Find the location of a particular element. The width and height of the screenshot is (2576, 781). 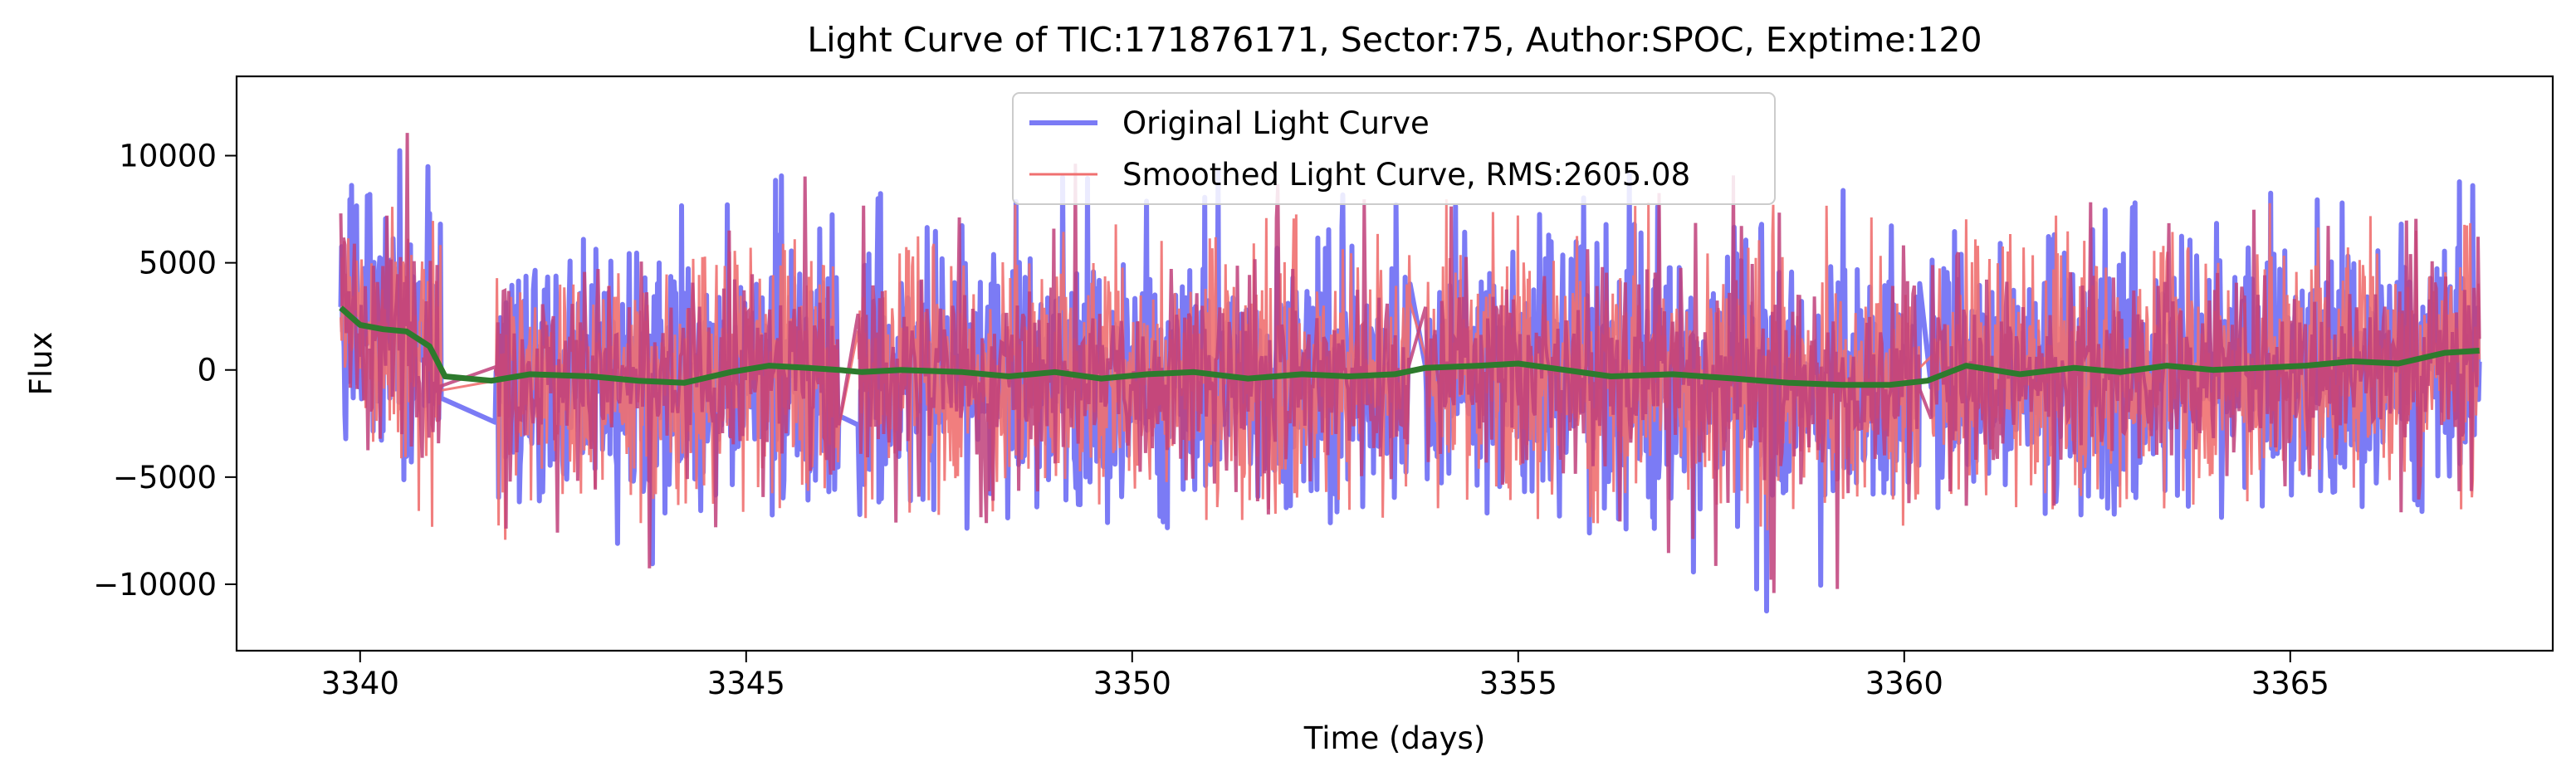

x-tick-label: 3365 is located at coordinates (2290, 683).